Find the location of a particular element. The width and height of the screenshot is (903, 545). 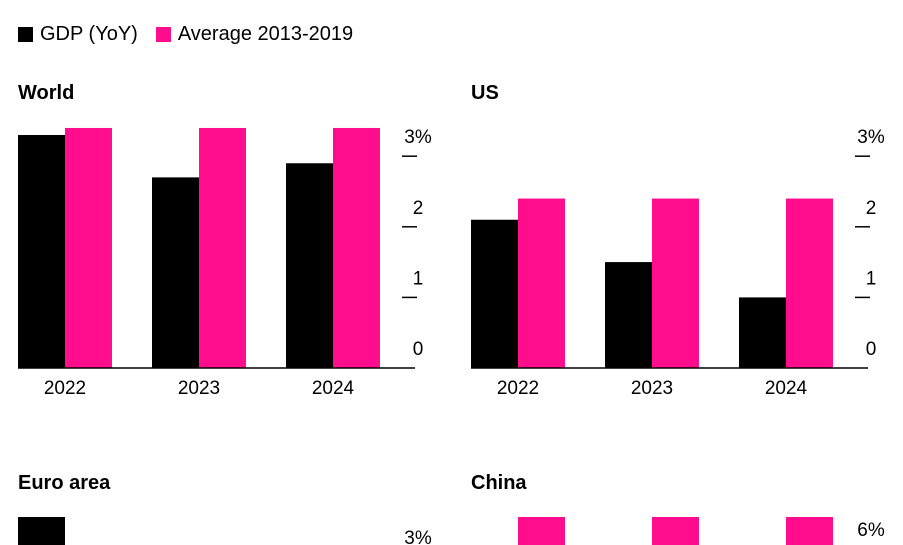

bar-euro-area-partial-gdp is located at coordinates (41, 531).